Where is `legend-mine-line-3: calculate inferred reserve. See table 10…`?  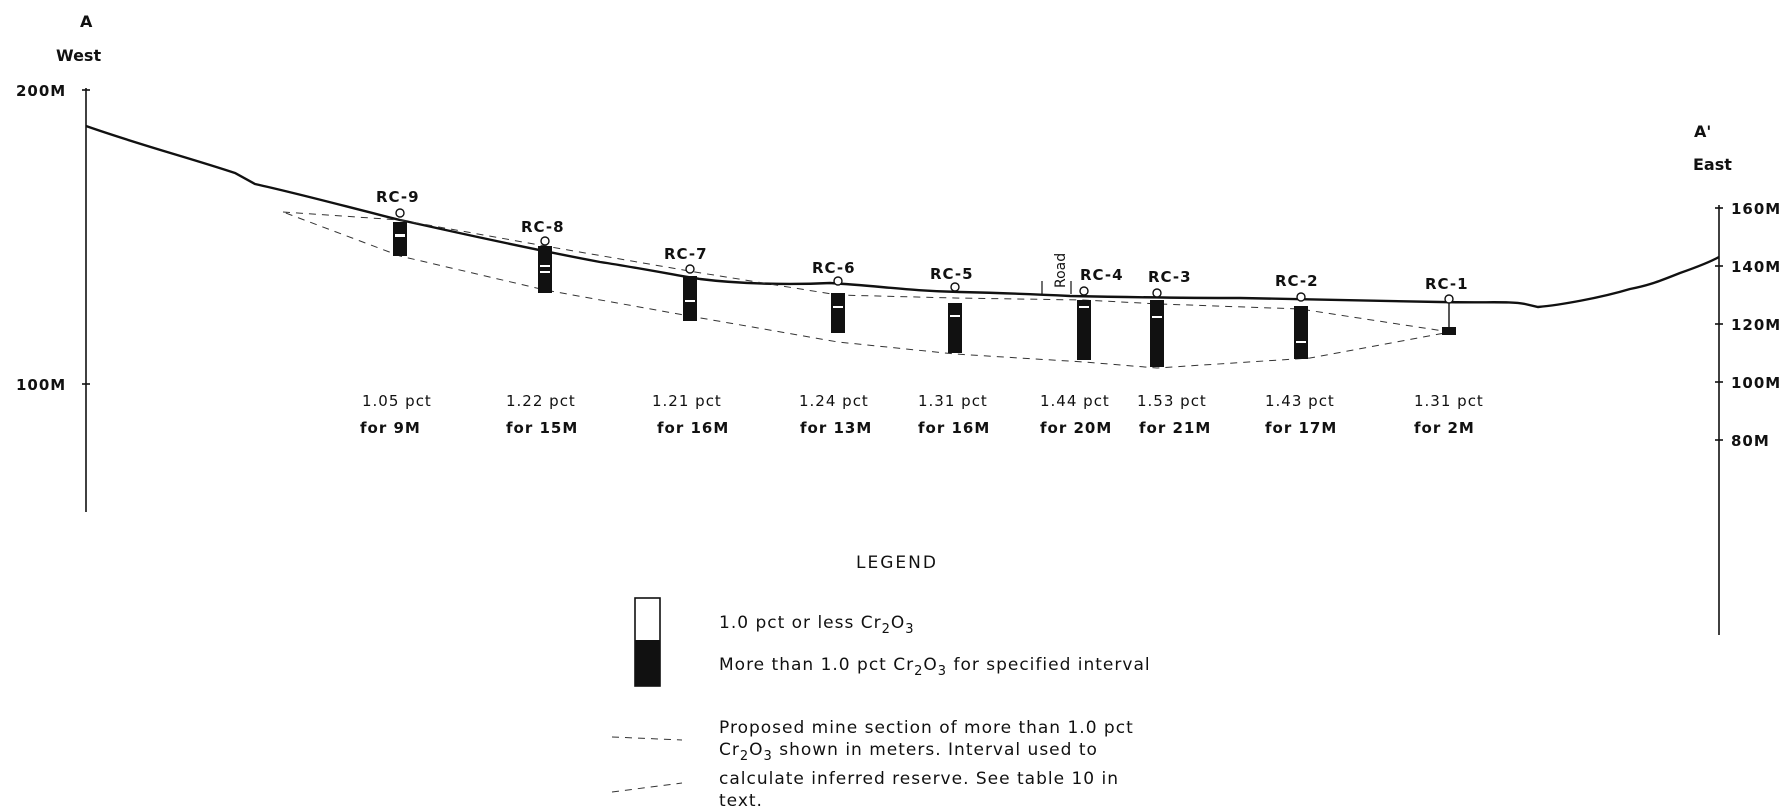 legend-mine-line-3: calculate inferred reserve. See table 10… is located at coordinates (919, 779).